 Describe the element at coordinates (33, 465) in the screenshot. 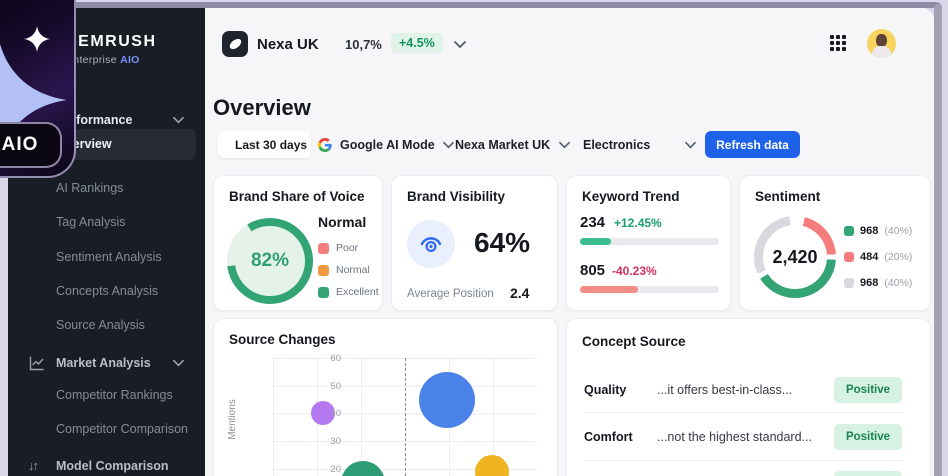

I see `sort-arrows-icon: ↓↑` at that location.